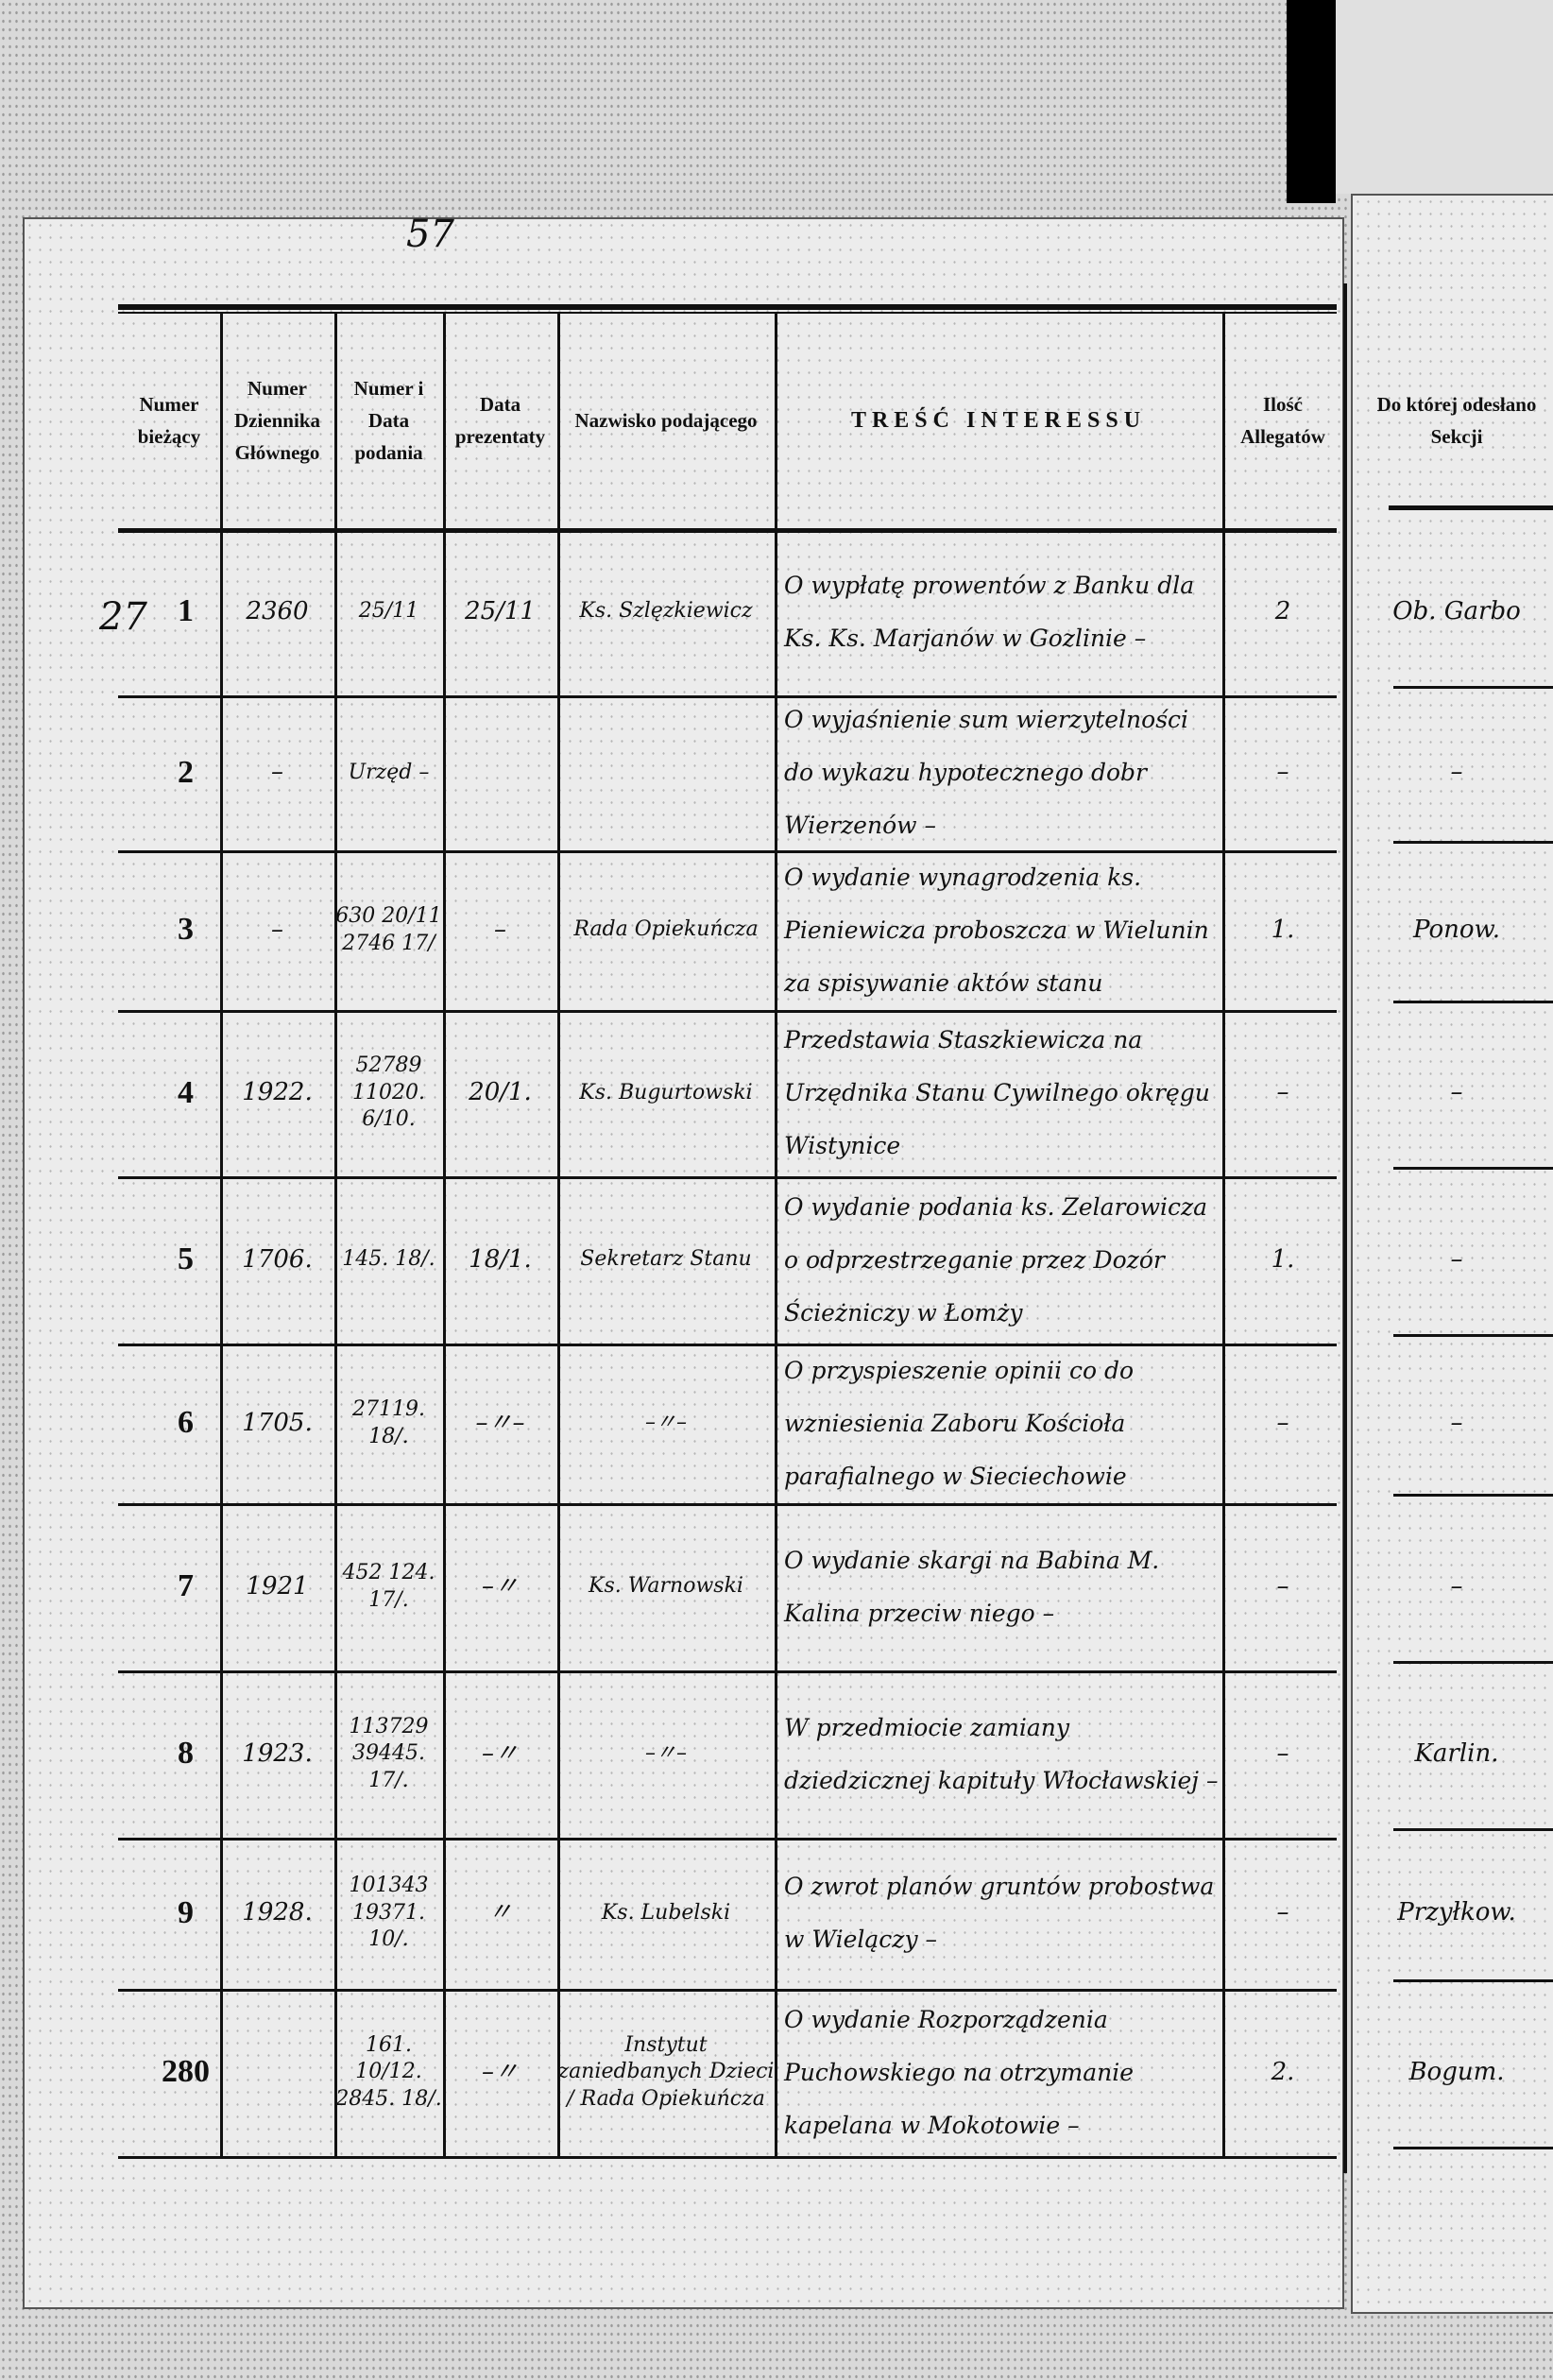 Image resolution: width=1553 pixels, height=2380 pixels. I want to click on cell-nd: 52789 11020. 6/10., so click(388, 1092).